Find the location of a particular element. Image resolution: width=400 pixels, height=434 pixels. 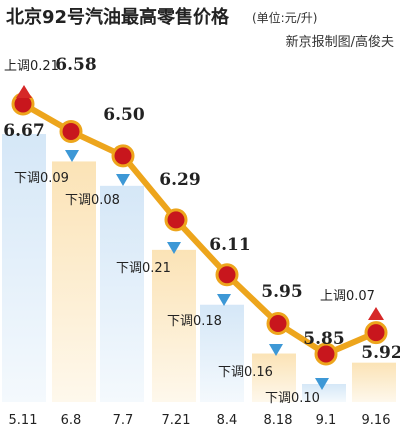

x-tick-label: 7.7 is located at coordinates (123, 420).